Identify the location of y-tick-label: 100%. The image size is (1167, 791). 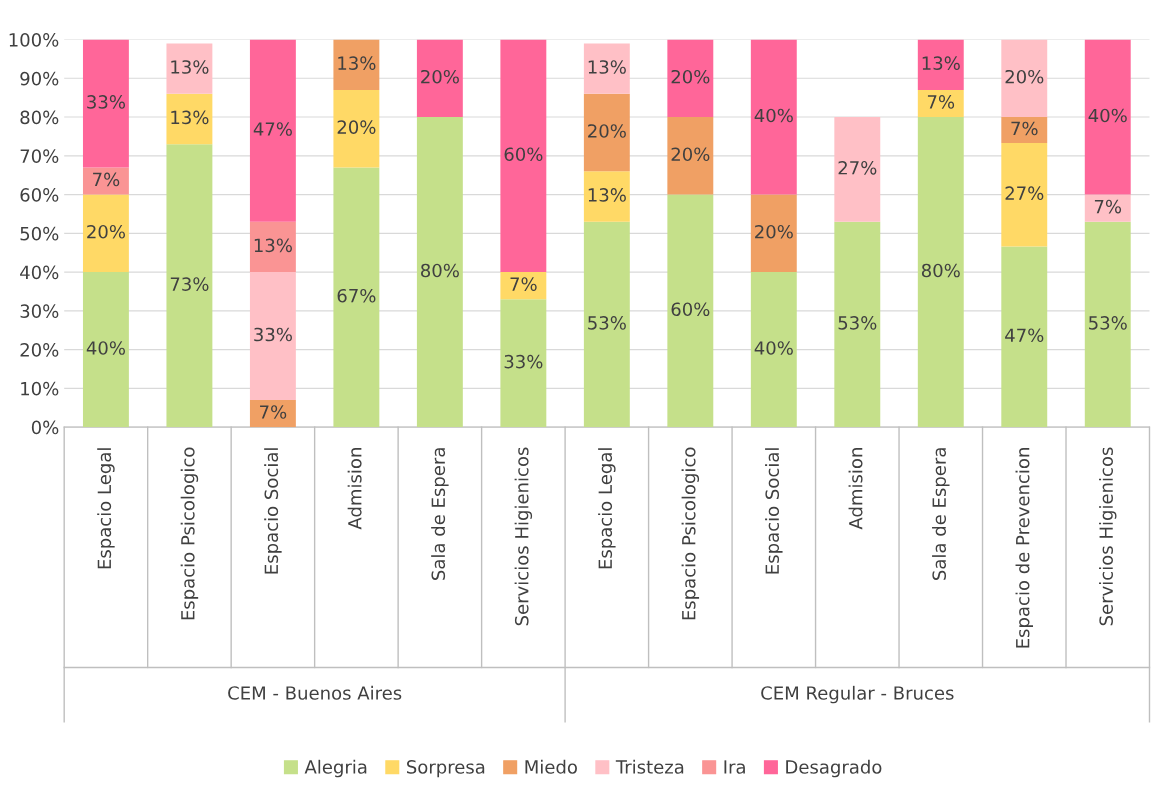
(34, 40).